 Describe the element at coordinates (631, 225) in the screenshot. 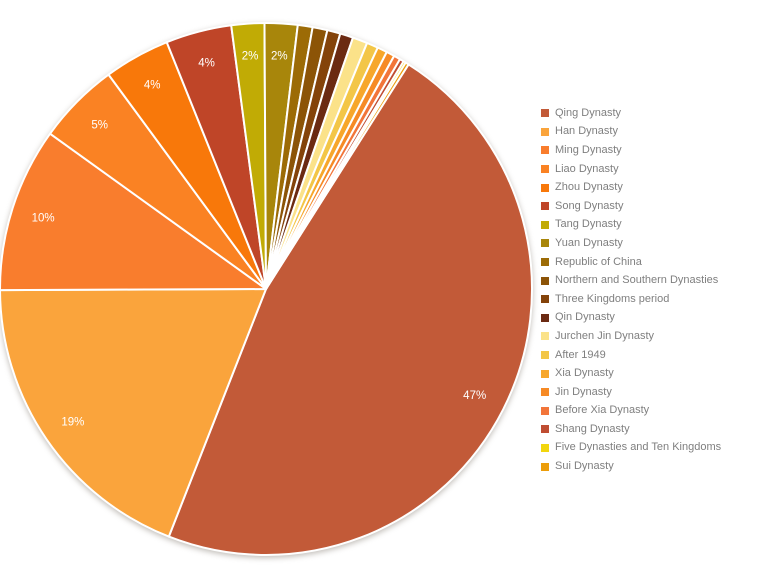

I see `legend-item: Tang Dynasty` at that location.